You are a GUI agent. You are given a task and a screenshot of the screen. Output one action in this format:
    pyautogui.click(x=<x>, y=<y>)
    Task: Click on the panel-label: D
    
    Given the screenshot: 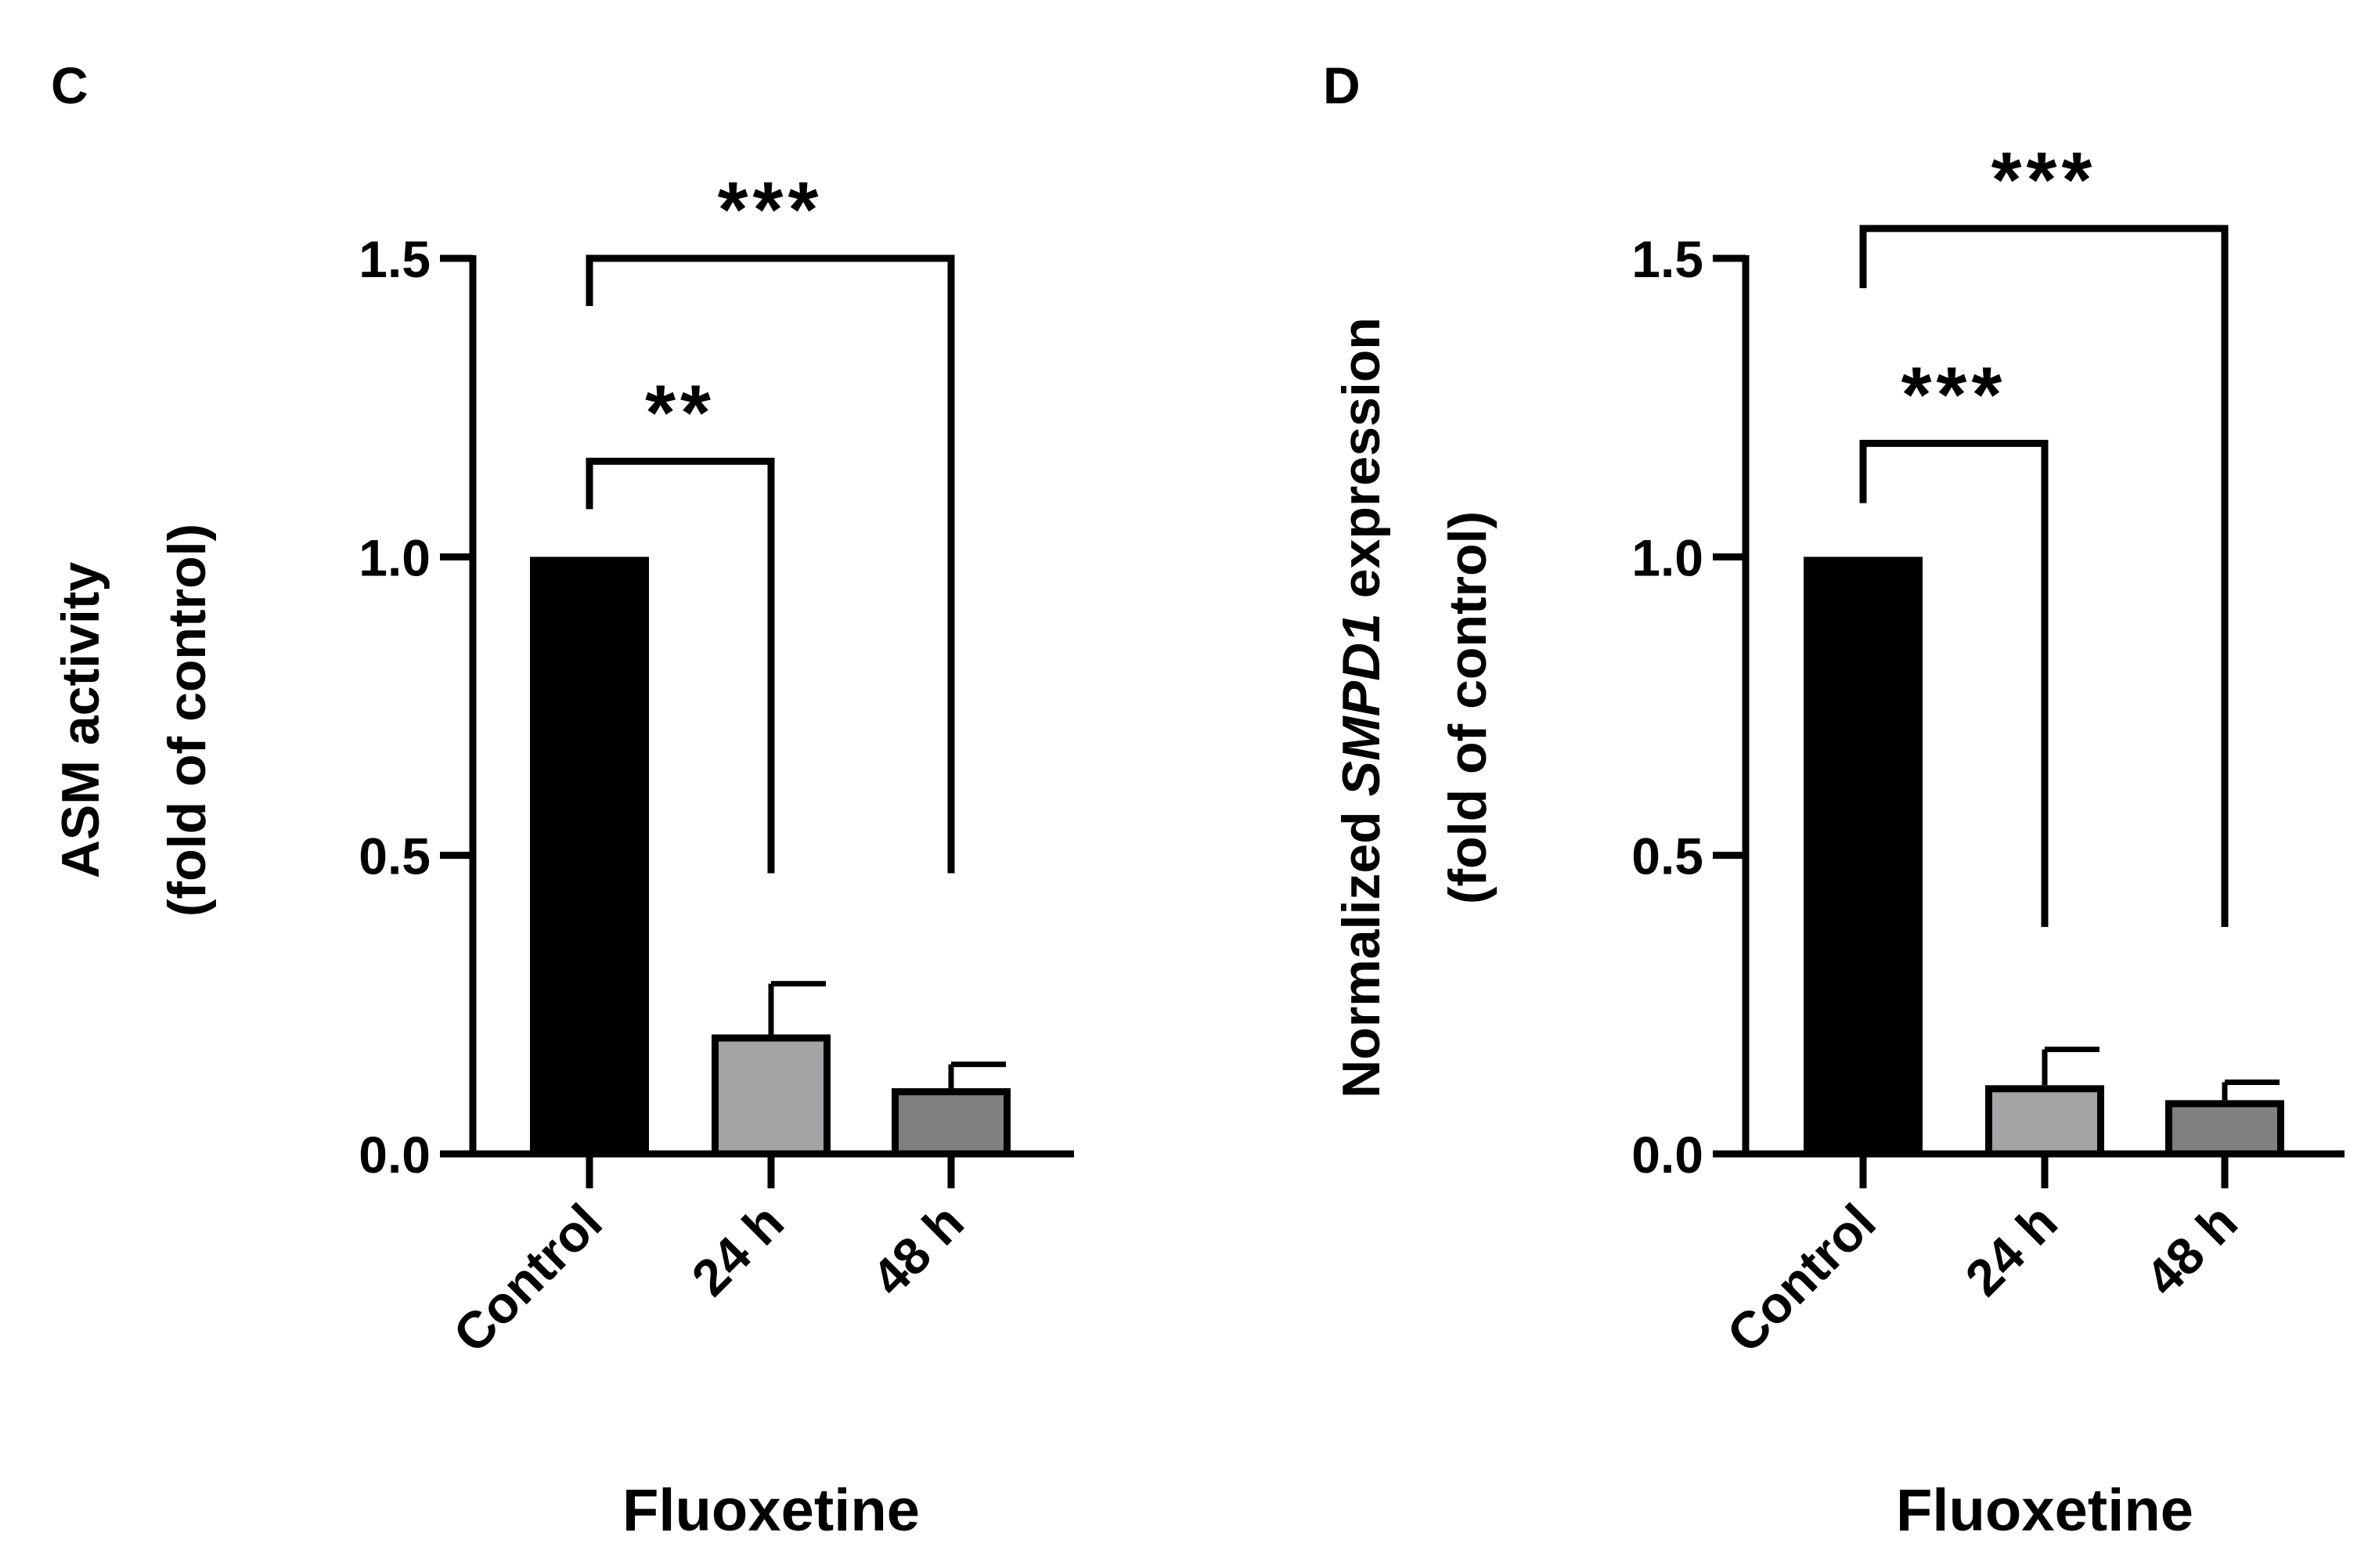 What is the action you would take?
    pyautogui.click(x=1342, y=85)
    